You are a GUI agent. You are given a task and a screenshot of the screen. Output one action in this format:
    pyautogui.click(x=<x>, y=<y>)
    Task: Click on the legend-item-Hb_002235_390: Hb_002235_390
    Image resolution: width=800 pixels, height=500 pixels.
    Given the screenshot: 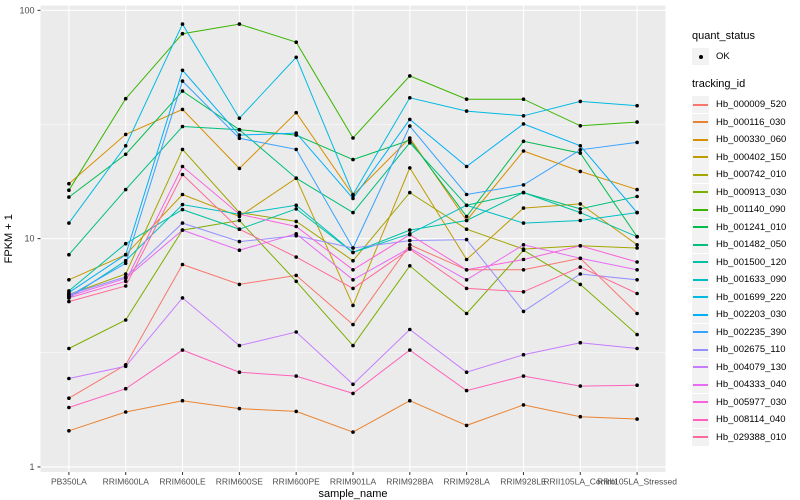 What is the action you would take?
    pyautogui.click(x=745, y=332)
    